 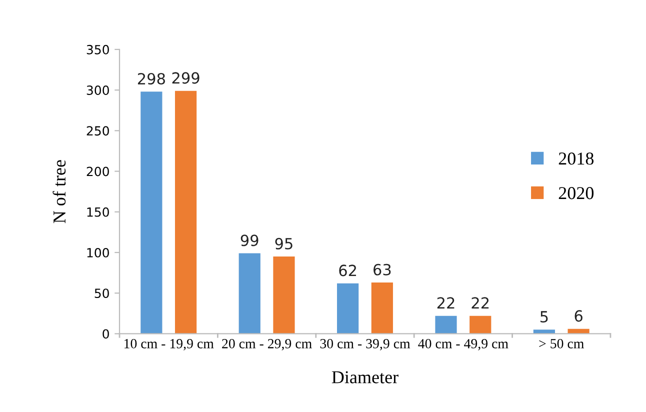 I want to click on data-label: 299, so click(x=186, y=78).